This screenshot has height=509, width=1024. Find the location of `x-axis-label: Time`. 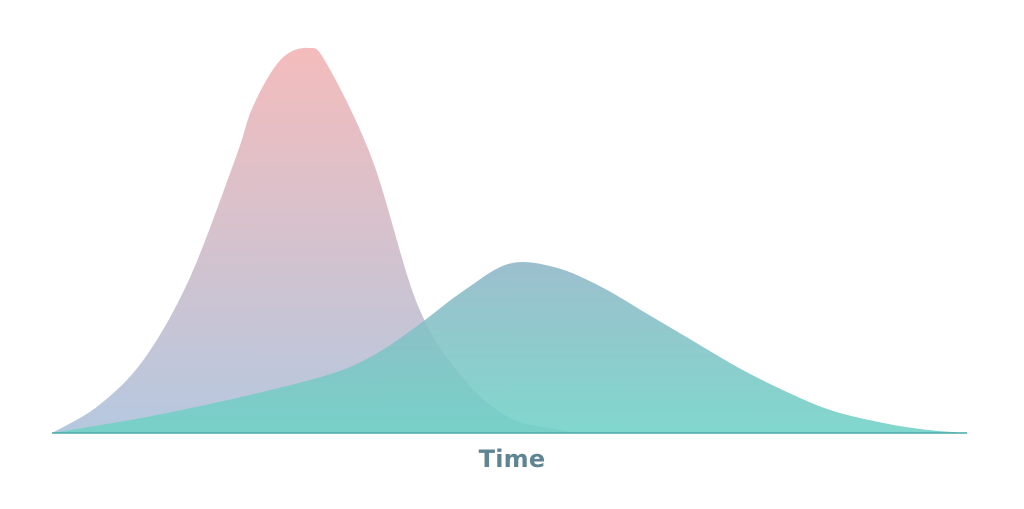

x-axis-label: Time is located at coordinates (512, 459).